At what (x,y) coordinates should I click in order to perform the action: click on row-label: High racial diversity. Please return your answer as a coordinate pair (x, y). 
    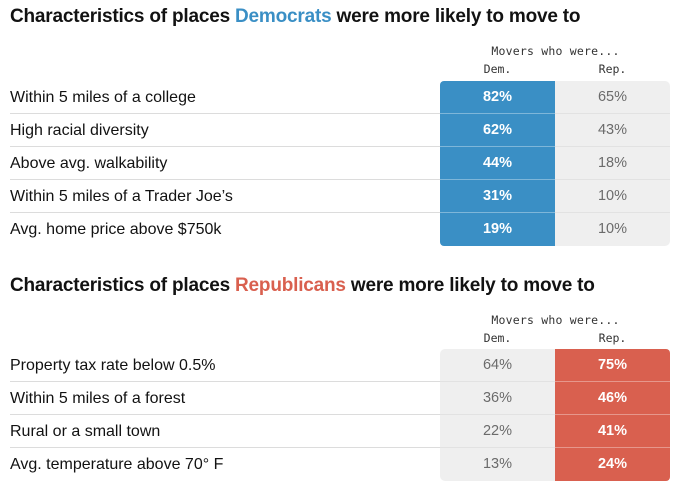
    Looking at the image, I should click on (79, 130).